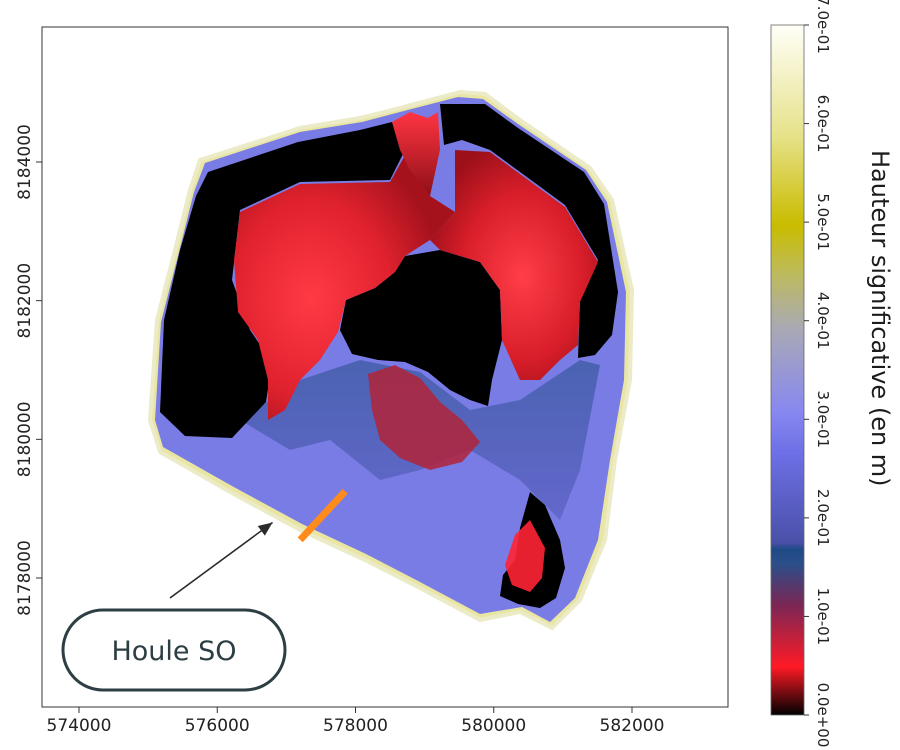 The width and height of the screenshot is (900, 750). I want to click on arrow-head-icon, so click(265, 529).